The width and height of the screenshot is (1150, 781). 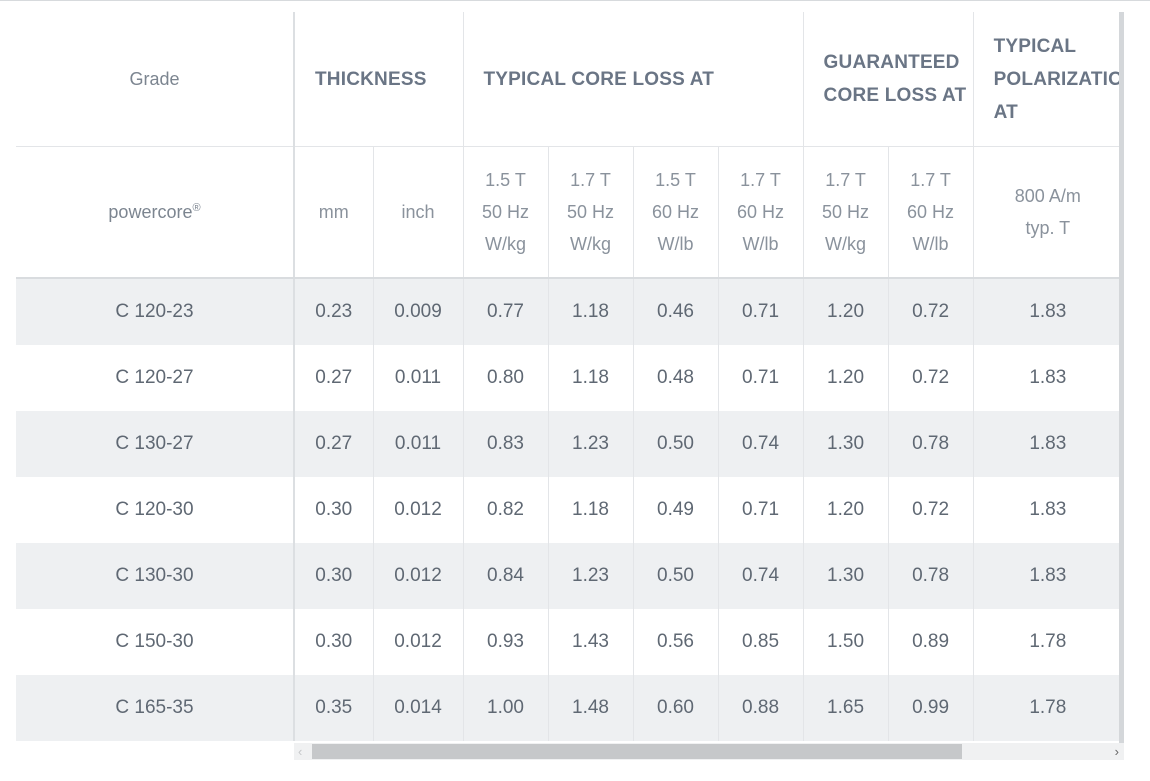 What do you see at coordinates (888, 79) in the screenshot?
I see `guaranteed-core-loss-header: GUARANTEED CORE LOSS AT` at bounding box center [888, 79].